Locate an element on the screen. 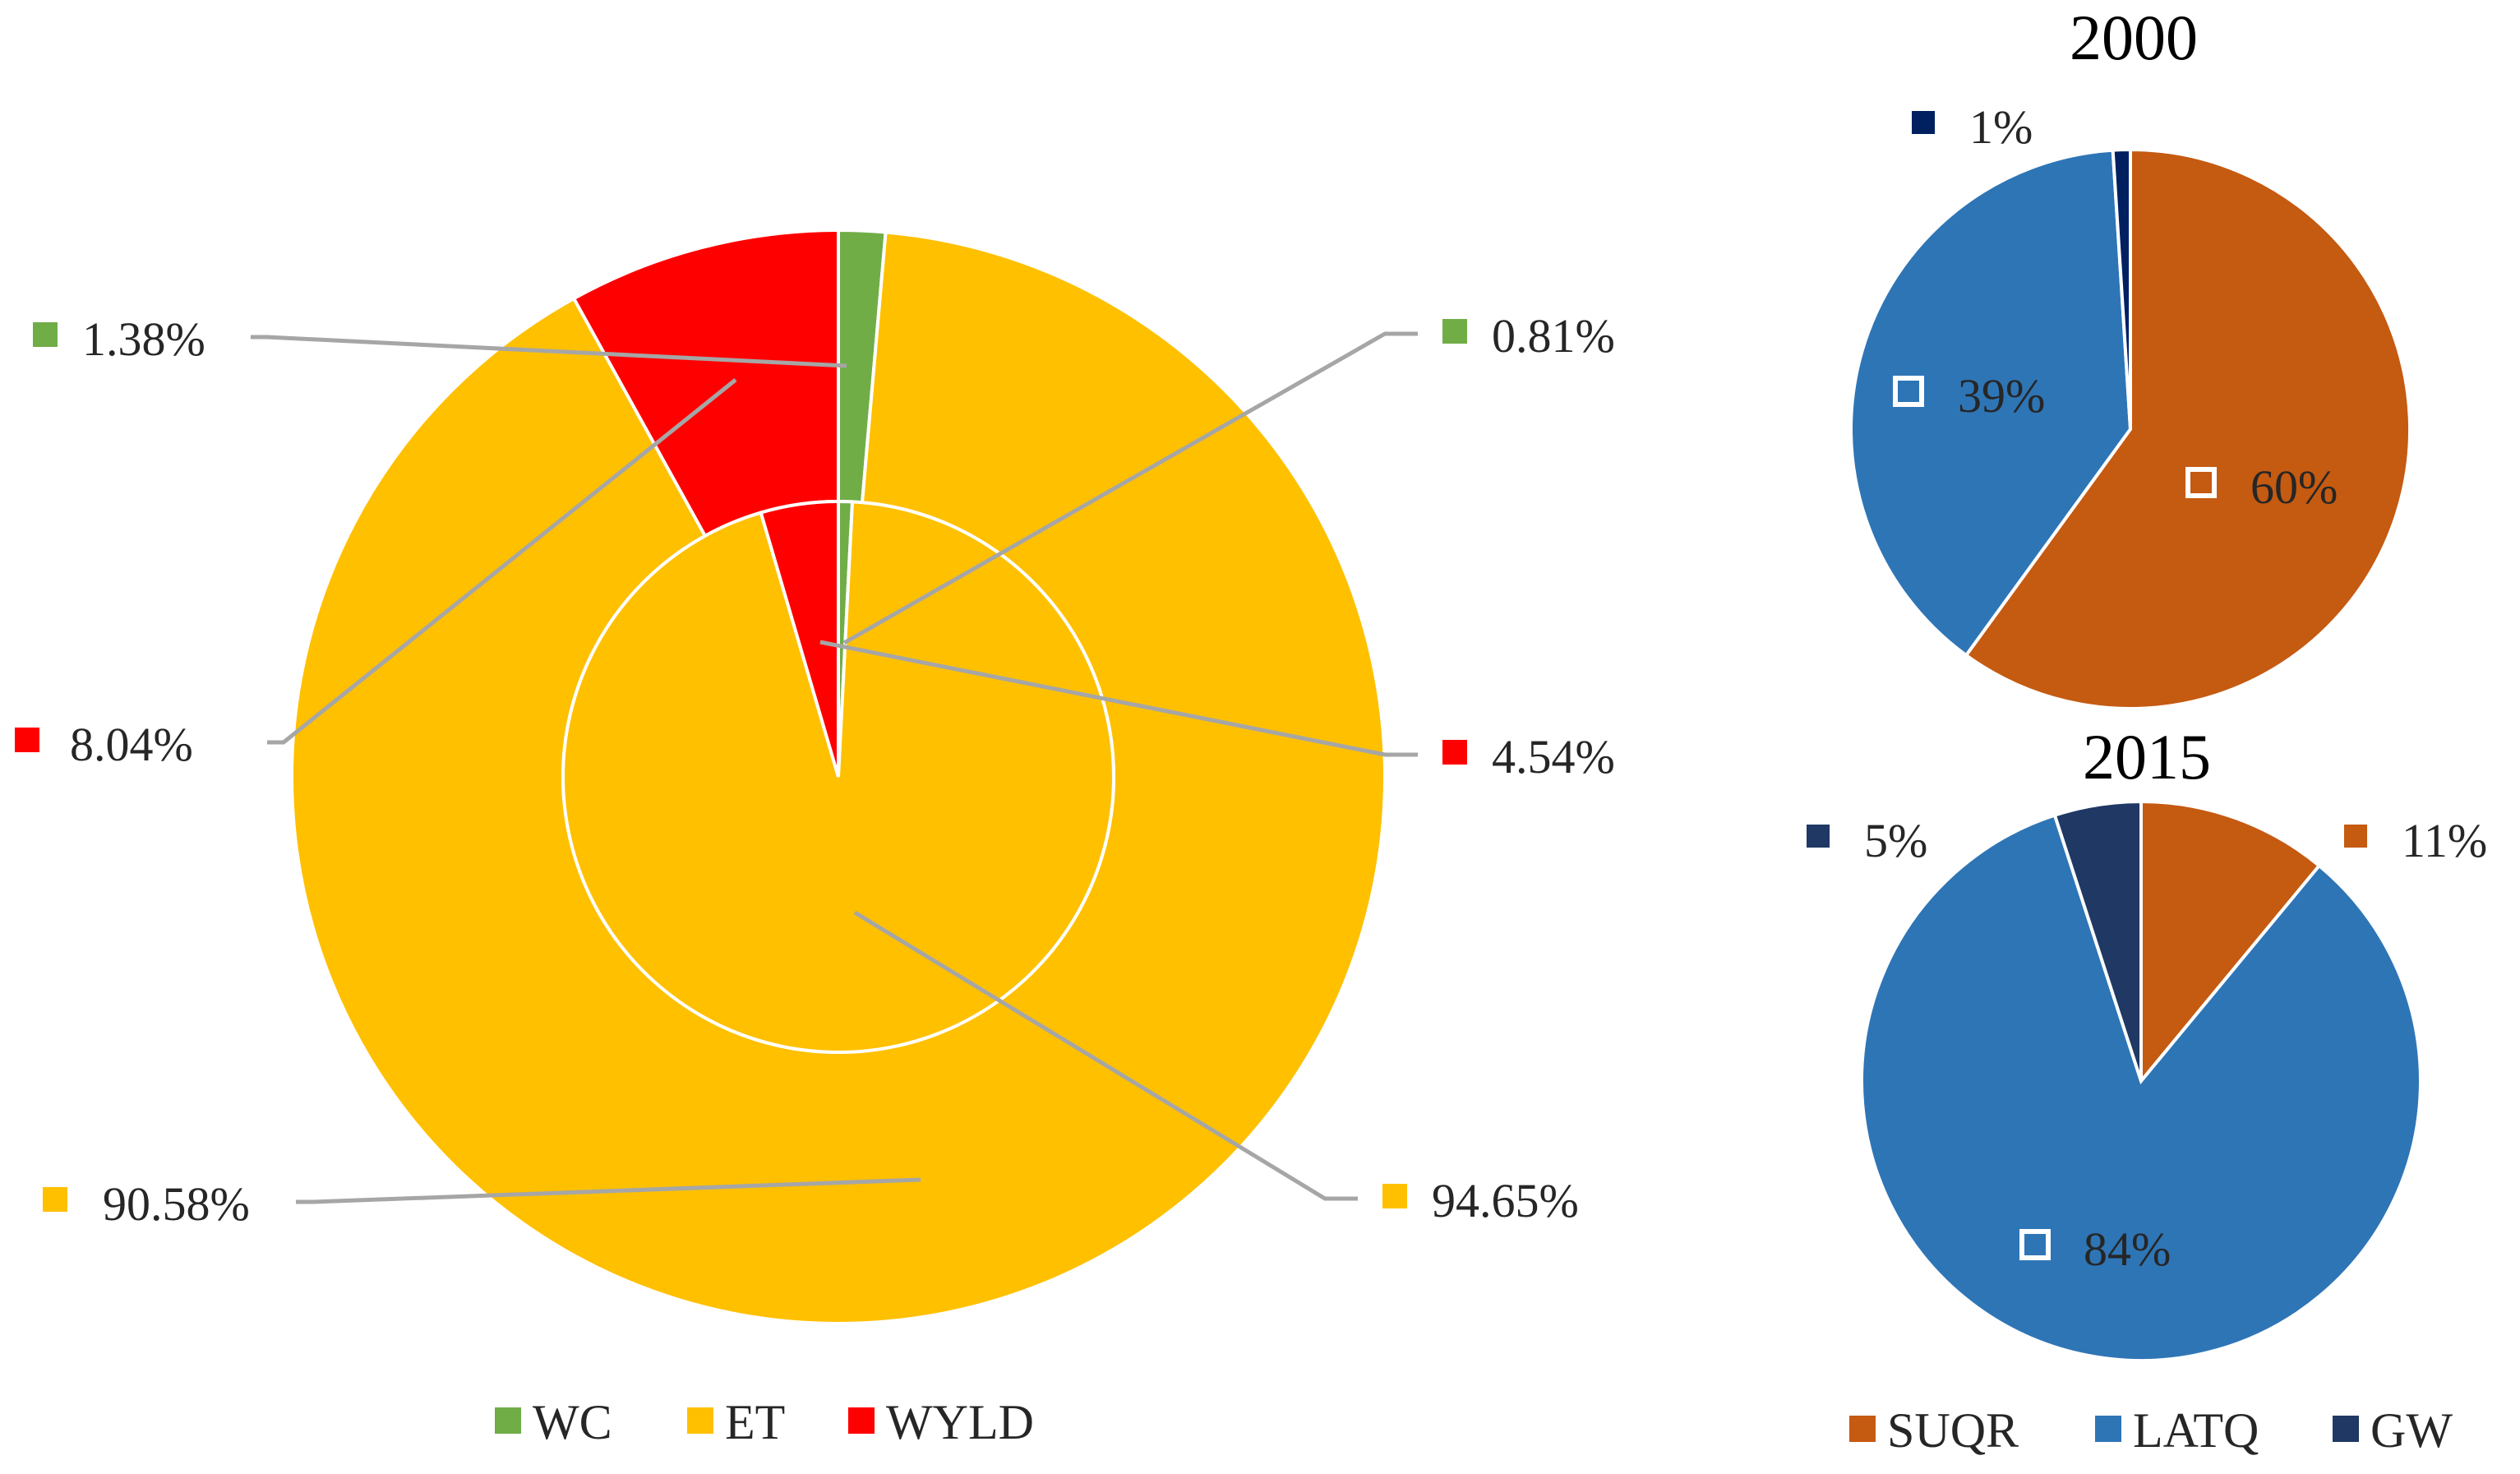 This screenshot has width=2520, height=1474. outer-data-label-wc: 1.38% is located at coordinates (143, 339).